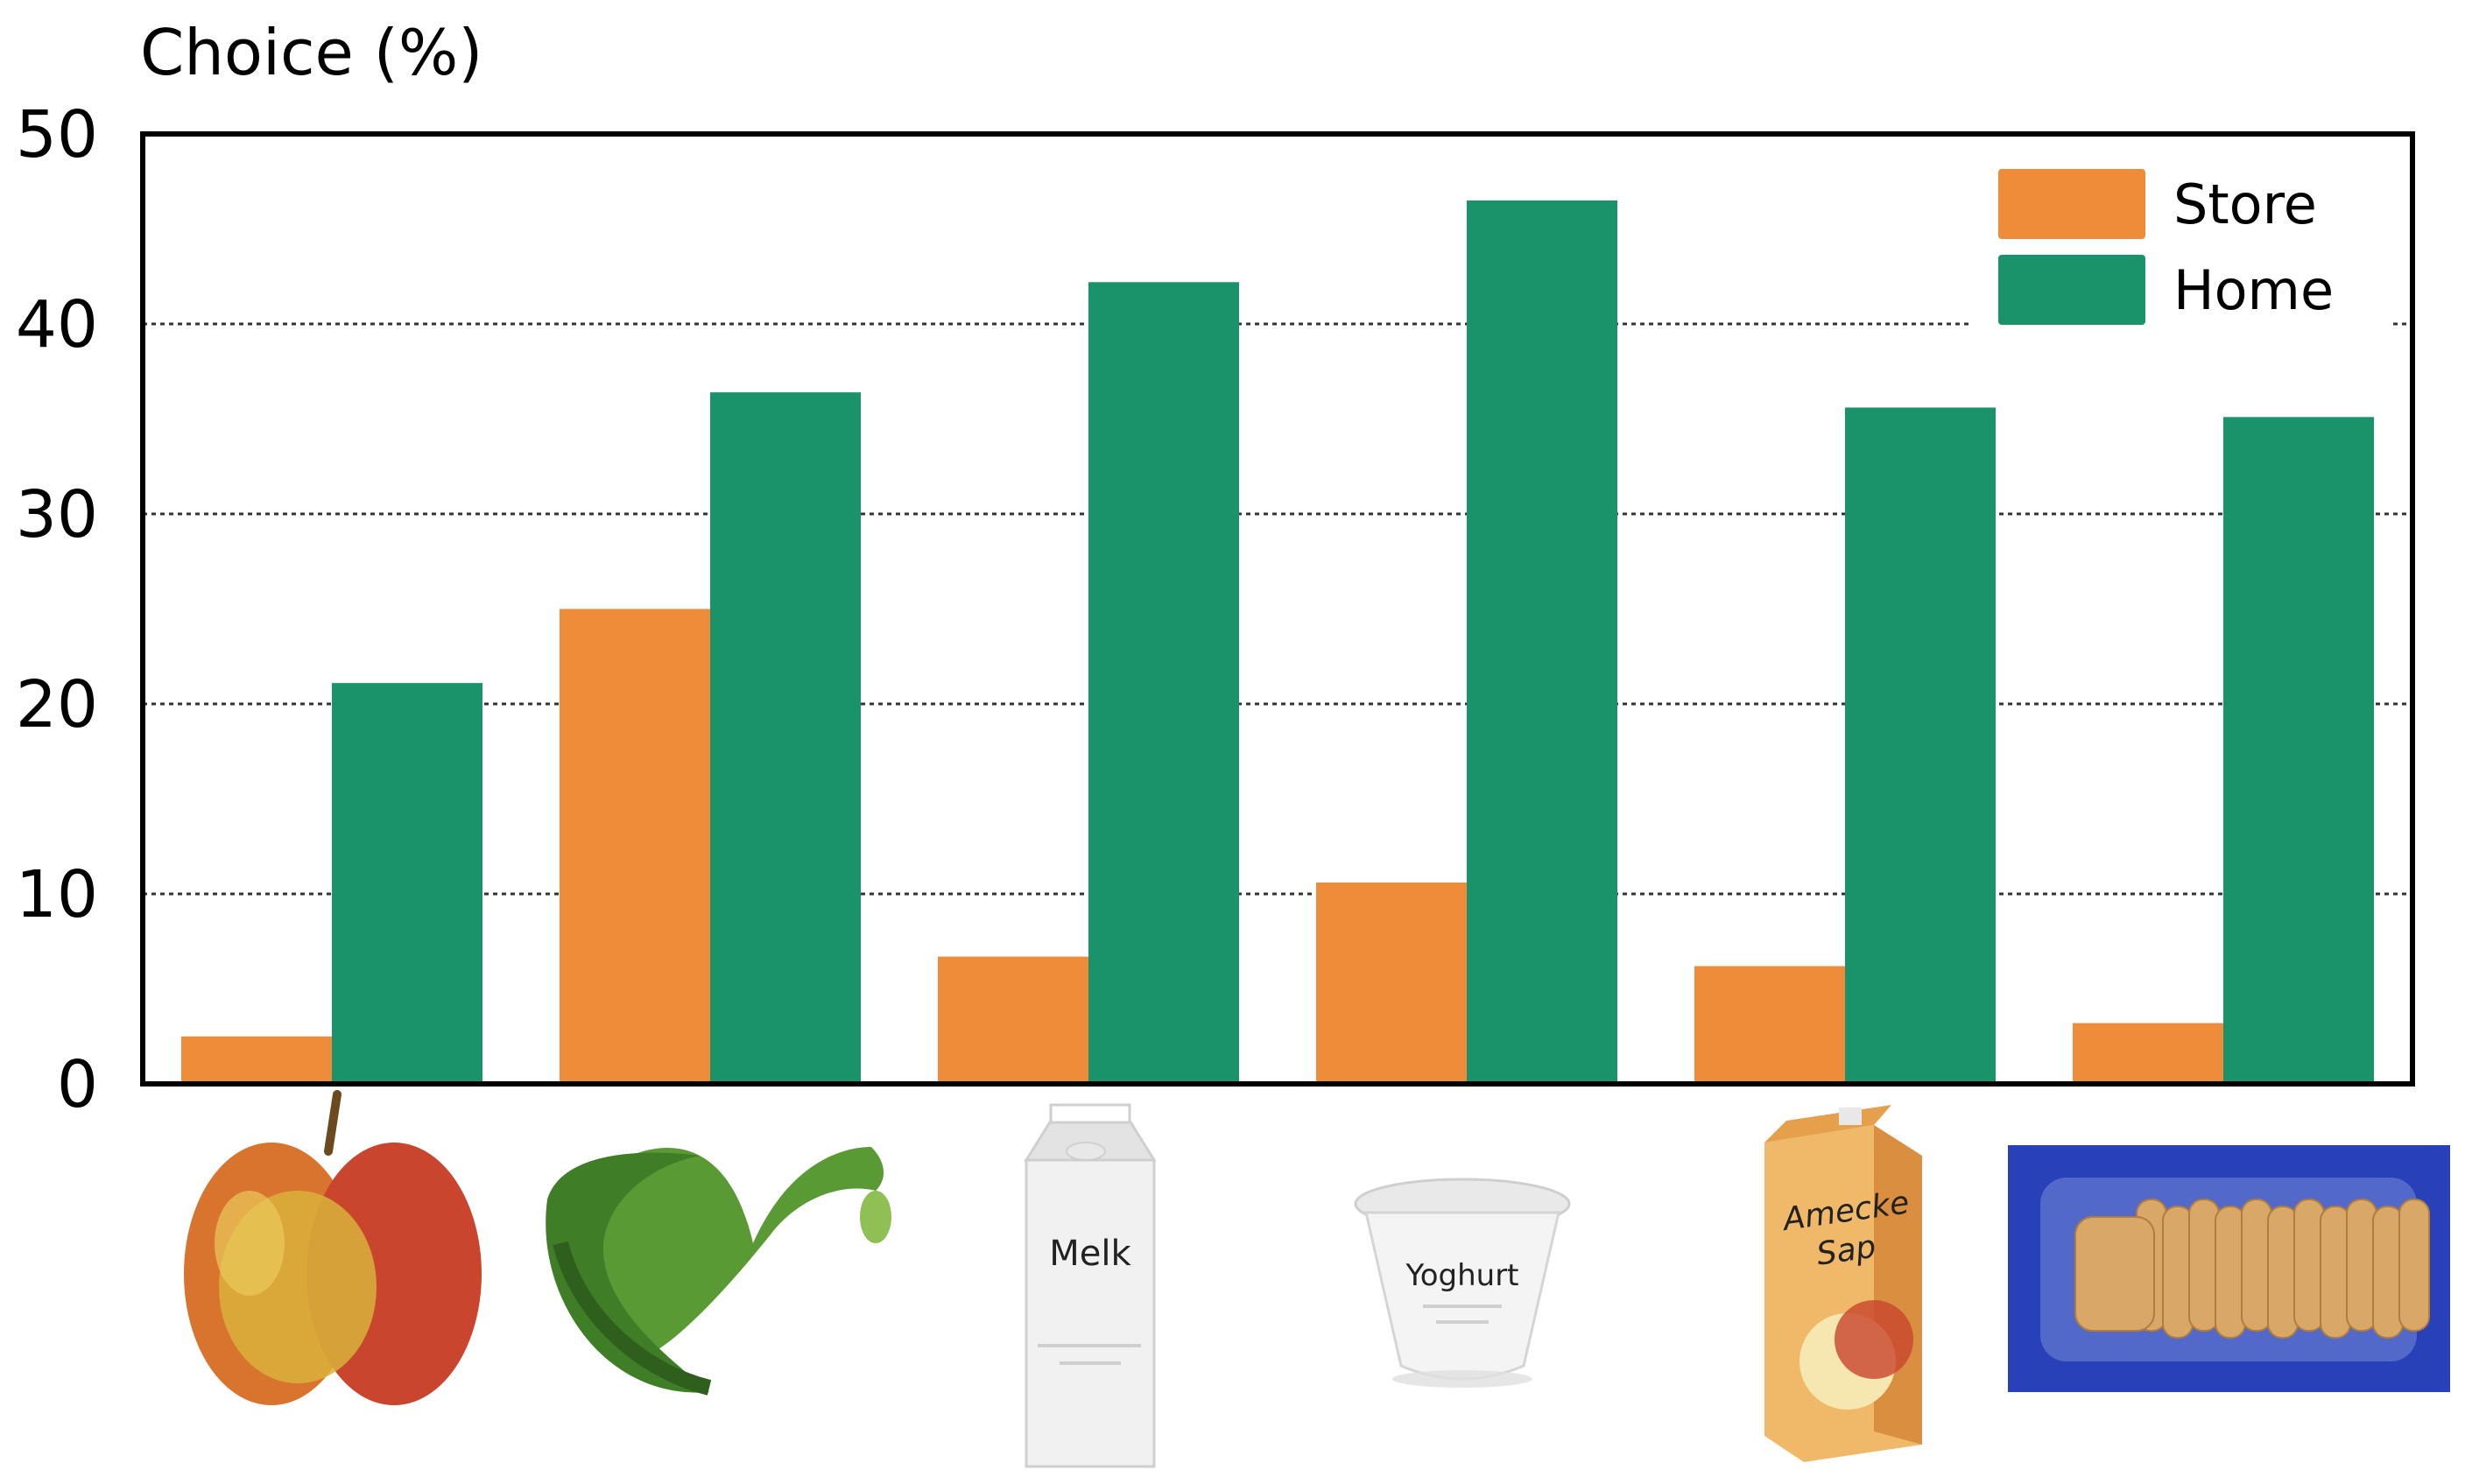 Image resolution: width=2465 pixels, height=1484 pixels. What do you see at coordinates (407, 883) in the screenshot?
I see `bar-home-apple` at bounding box center [407, 883].